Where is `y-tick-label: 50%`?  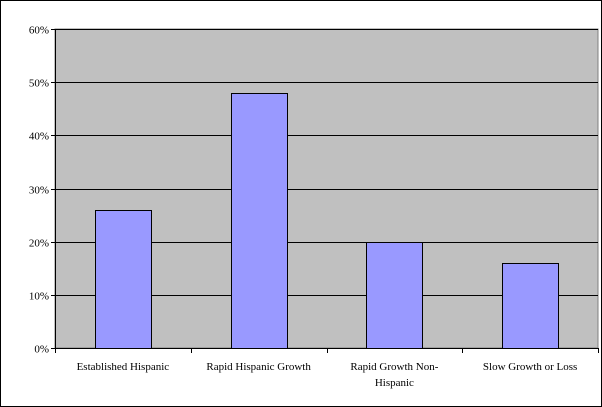
y-tick-label: 50% is located at coordinates (39, 84).